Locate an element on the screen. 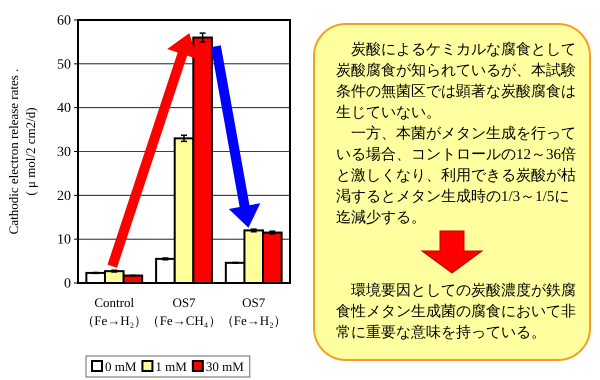 The width and height of the screenshot is (600, 380). text: 環境要因としての炭酸濃度が鉄腐食性メタン生成菌の腐食において非常に重要な意味を持っている。 is located at coordinates (456, 311).